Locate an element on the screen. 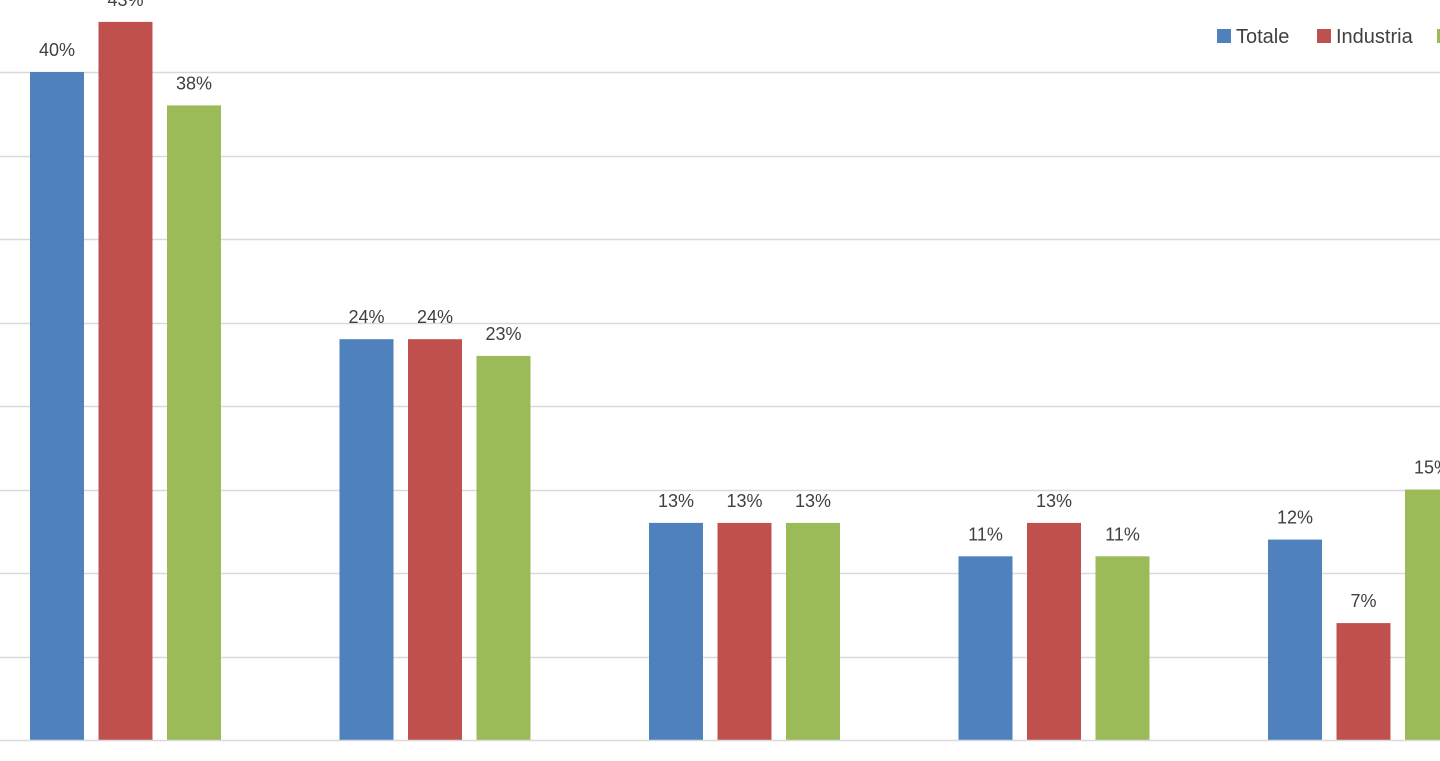  data-label-group2-series2: 24% is located at coordinates (435, 317).